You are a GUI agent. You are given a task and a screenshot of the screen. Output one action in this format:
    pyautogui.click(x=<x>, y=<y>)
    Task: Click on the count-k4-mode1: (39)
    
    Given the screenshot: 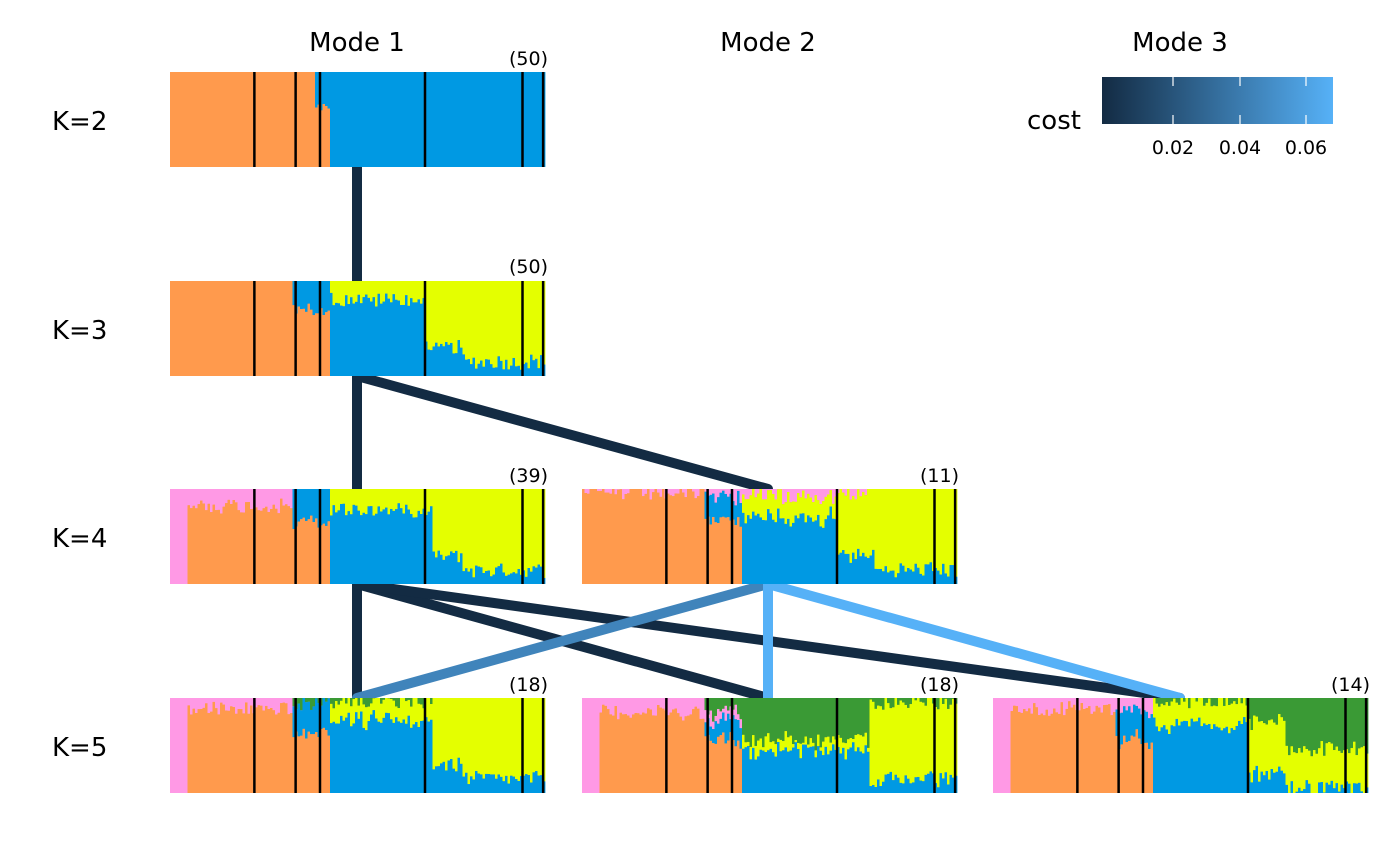 What is the action you would take?
    pyautogui.click(x=528, y=476)
    